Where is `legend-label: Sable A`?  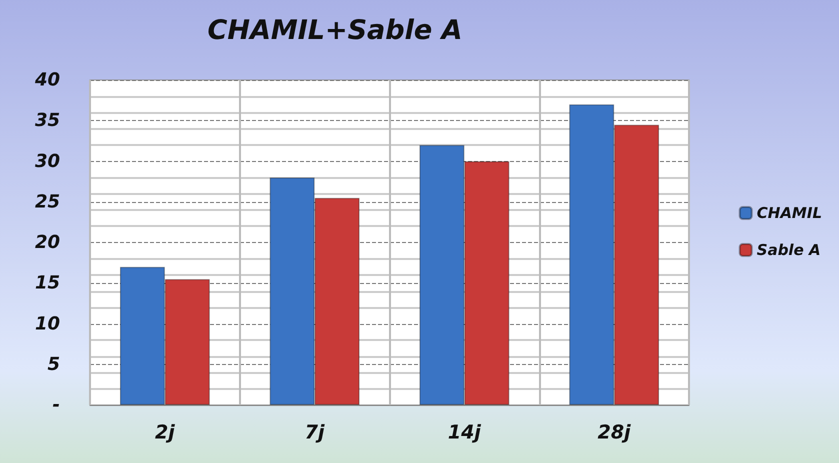
legend-label: Sable A is located at coordinates (788, 250).